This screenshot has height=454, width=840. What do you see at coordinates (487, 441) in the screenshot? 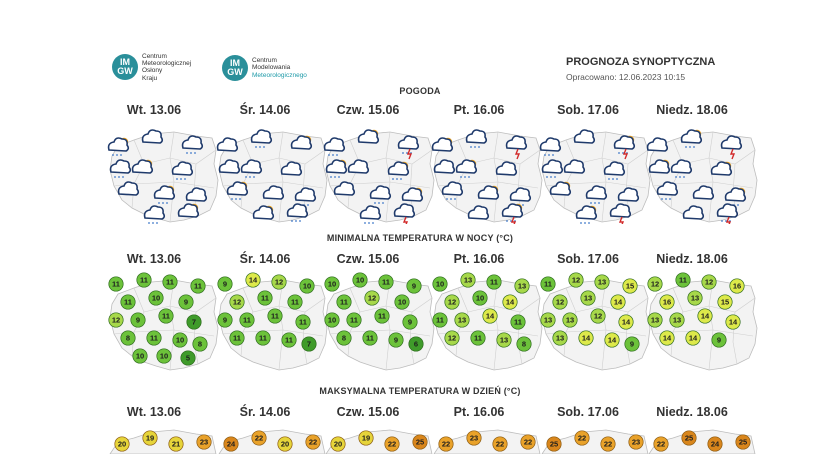
I see `max-temp-map: 22 23 22 22` at bounding box center [487, 441].